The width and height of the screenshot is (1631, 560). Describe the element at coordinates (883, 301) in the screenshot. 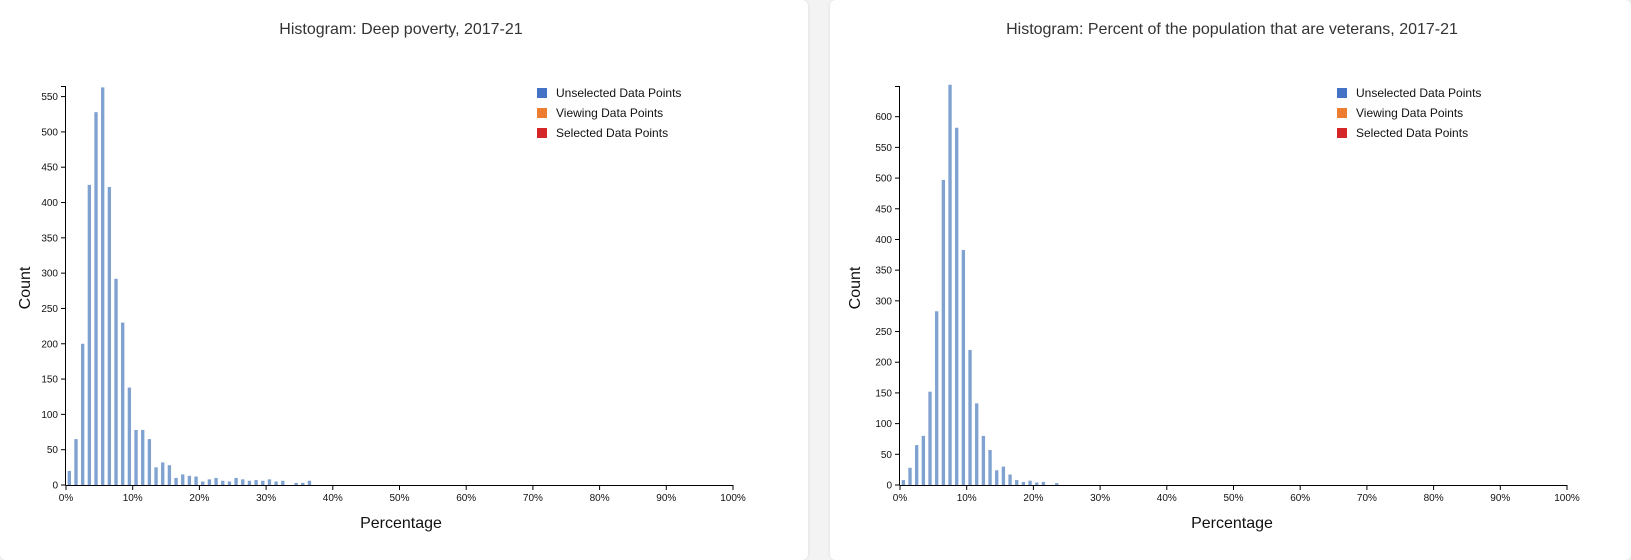

I see `y-tick-label: 300` at that location.